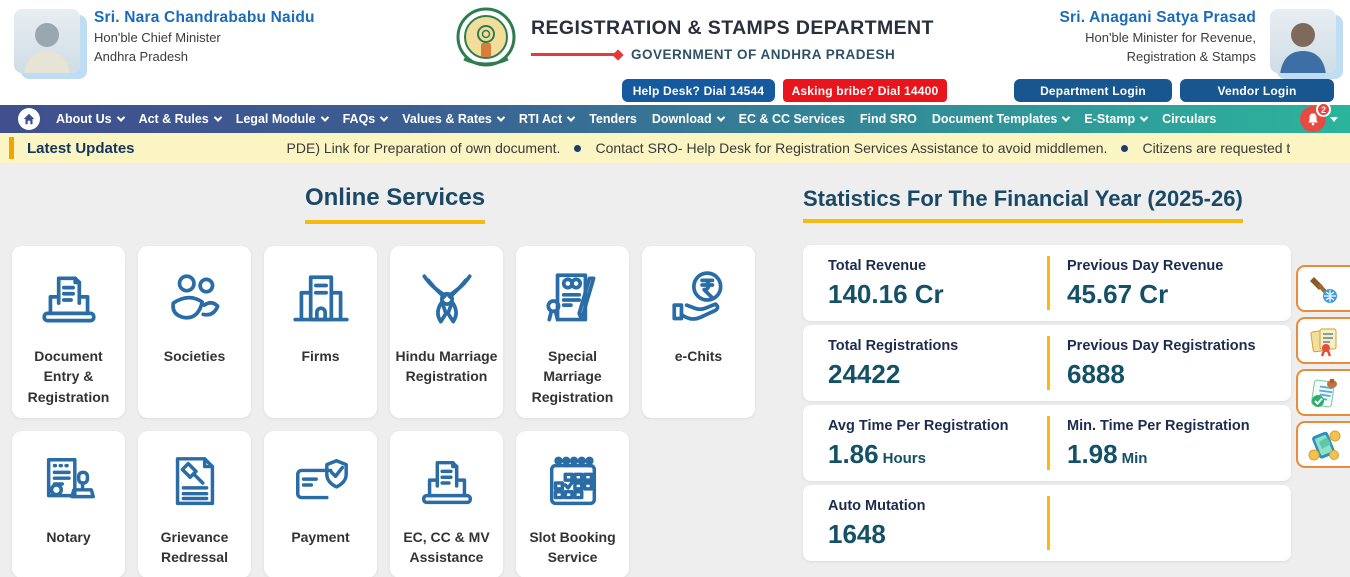  What do you see at coordinates (446, 332) in the screenshot?
I see `service-card-hindu-marriage: Hindu Marriage Registration` at bounding box center [446, 332].